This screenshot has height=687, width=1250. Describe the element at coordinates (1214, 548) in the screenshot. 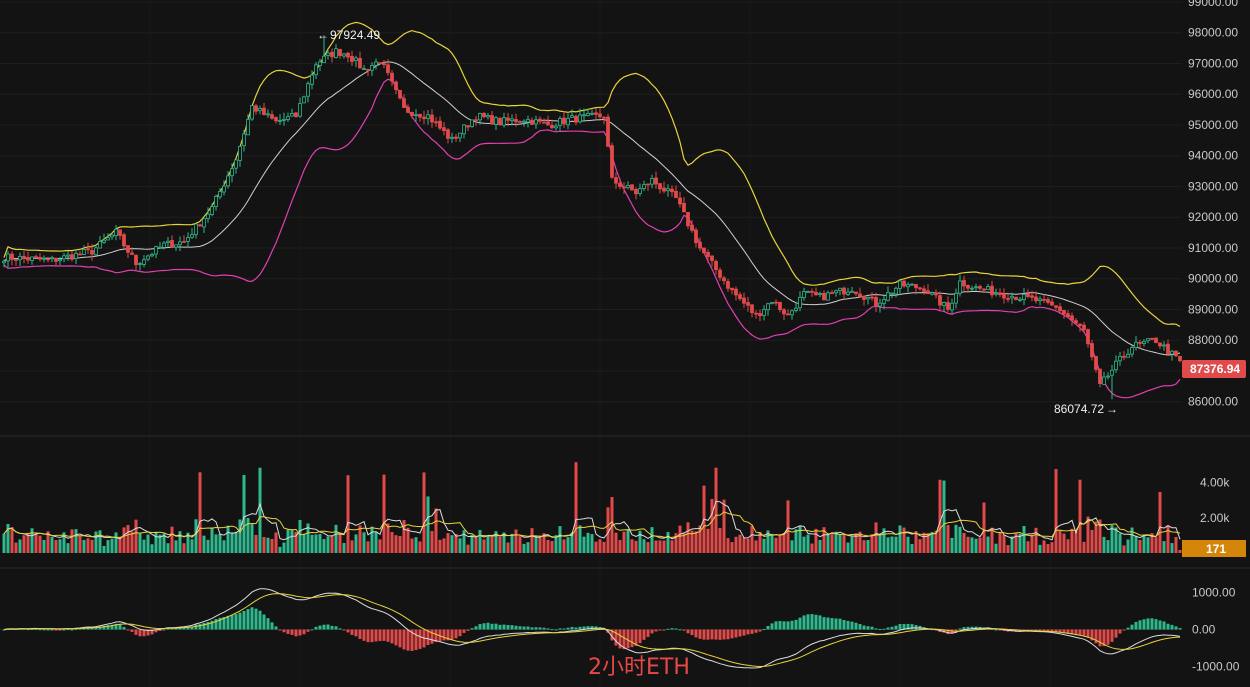

I see `last-volume-badge` at that location.